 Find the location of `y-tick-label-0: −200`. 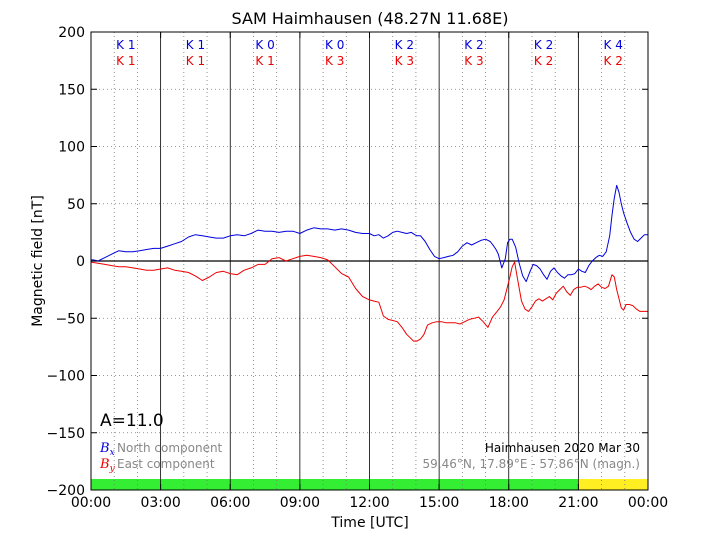

y-tick-label-0: −200 is located at coordinates (66, 491).